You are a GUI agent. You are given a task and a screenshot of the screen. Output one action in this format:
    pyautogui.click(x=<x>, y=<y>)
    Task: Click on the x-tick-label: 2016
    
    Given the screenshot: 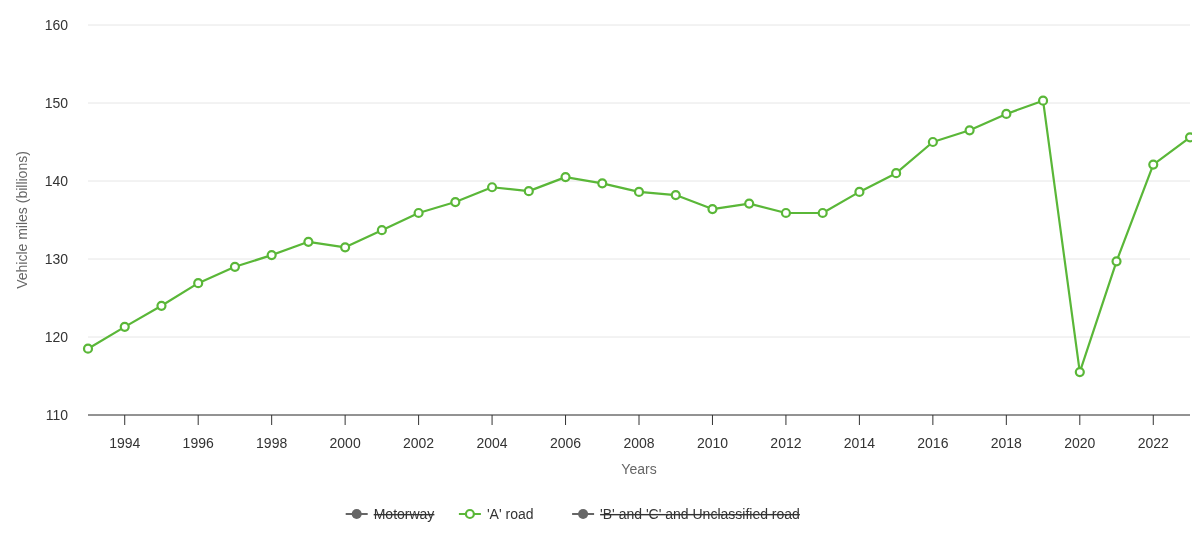 What is the action you would take?
    pyautogui.click(x=933, y=443)
    